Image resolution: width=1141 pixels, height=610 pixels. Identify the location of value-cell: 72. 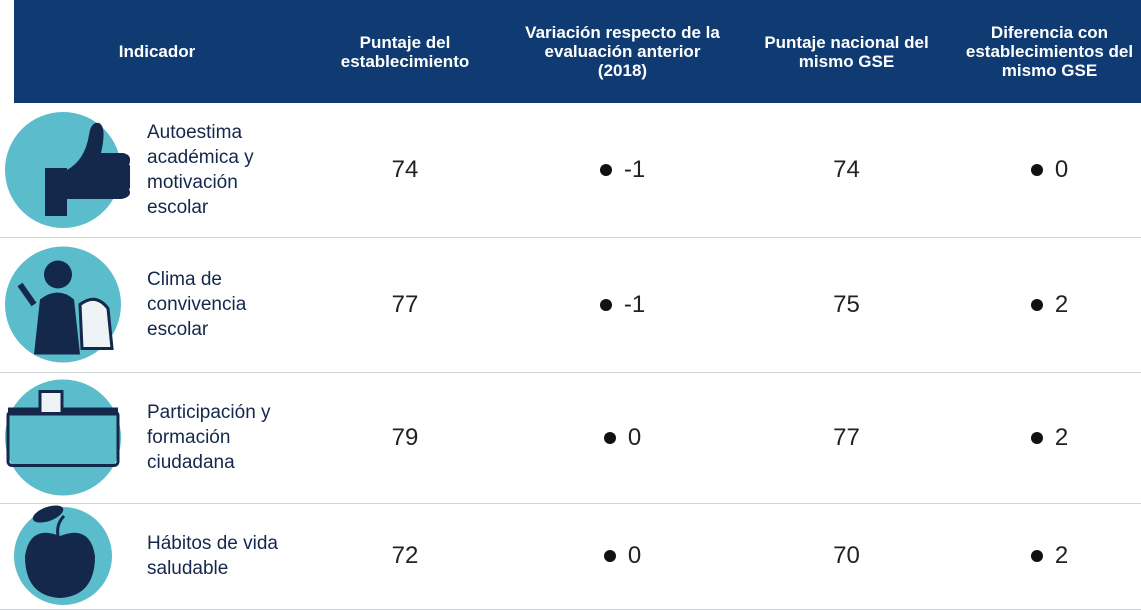
(405, 556).